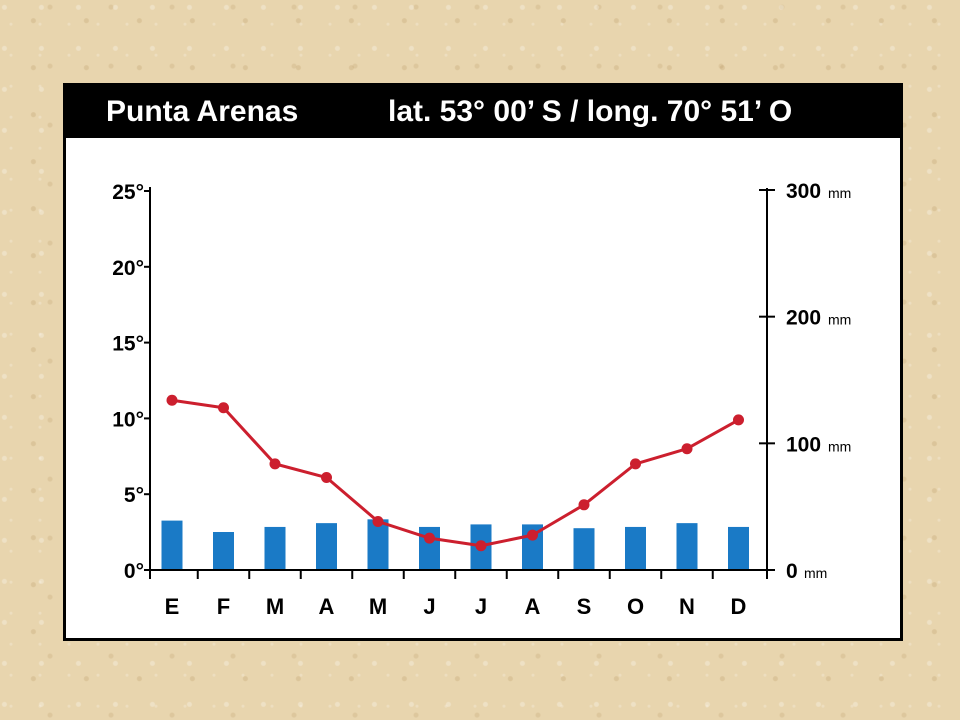  I want to click on x-tick-label: N, so click(687, 606).